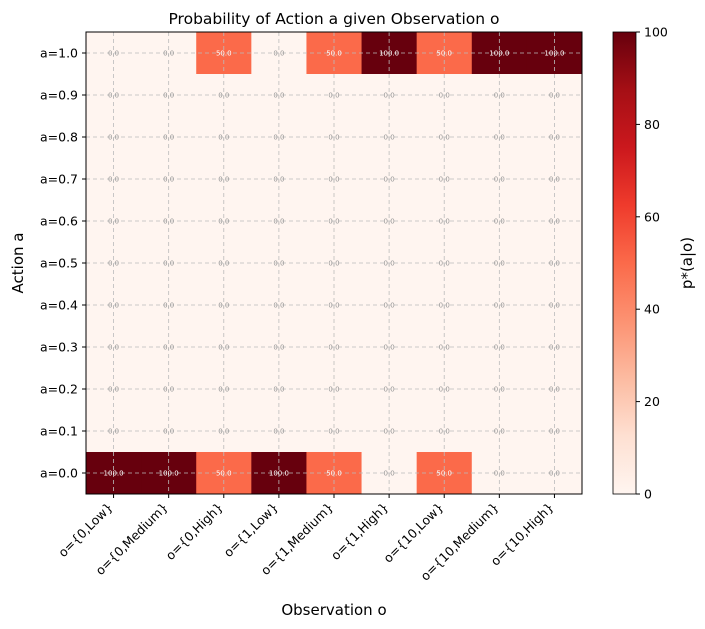  What do you see at coordinates (59, 53) in the screenshot?
I see `y-tick-label: a=1.0` at bounding box center [59, 53].